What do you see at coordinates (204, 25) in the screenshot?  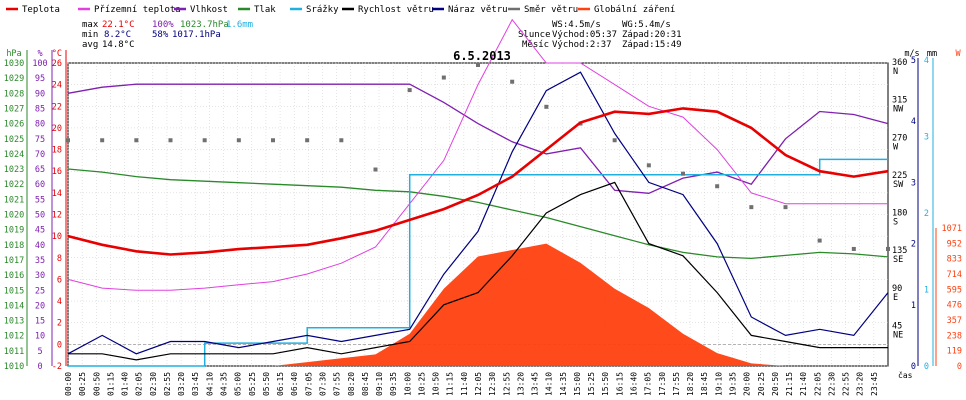 I see `stat-max-press: 1023.7hPa` at bounding box center [204, 25].